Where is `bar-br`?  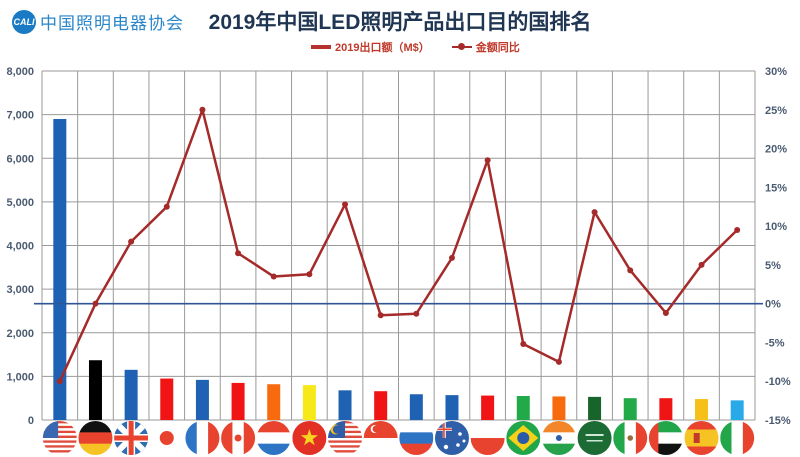 bar-br is located at coordinates (523, 408).